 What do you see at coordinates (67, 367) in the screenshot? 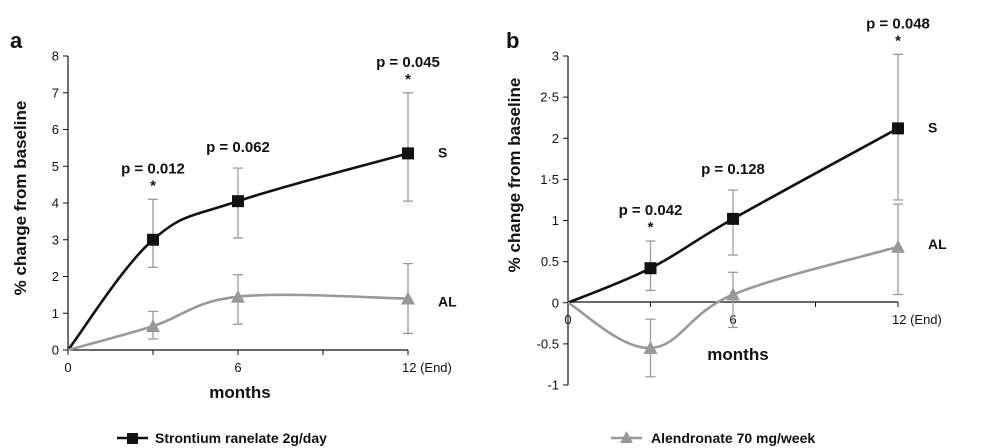
I see `panel-a-x-tick-label: 0` at bounding box center [67, 367].